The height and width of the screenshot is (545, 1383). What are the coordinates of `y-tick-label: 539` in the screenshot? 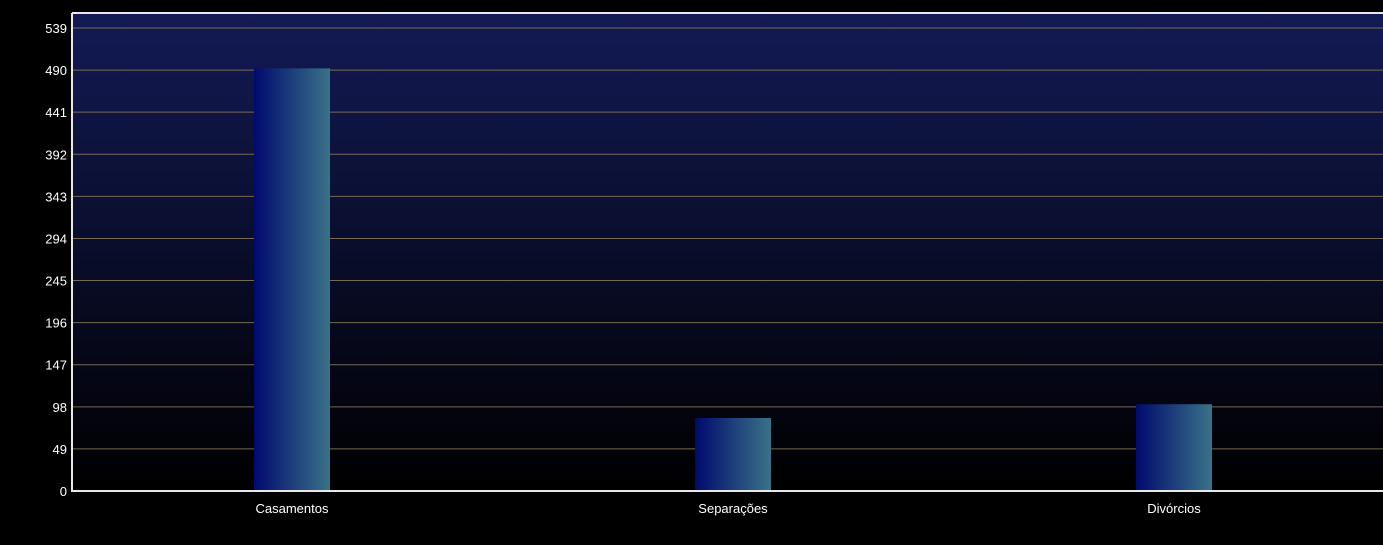 It's located at (56, 28).